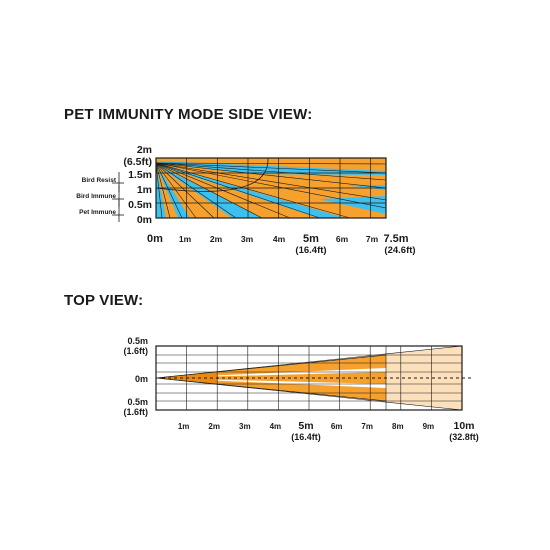 The image size is (550, 550). Describe the element at coordinates (279, 239) in the screenshot. I see `side-x-label: 4m` at that location.